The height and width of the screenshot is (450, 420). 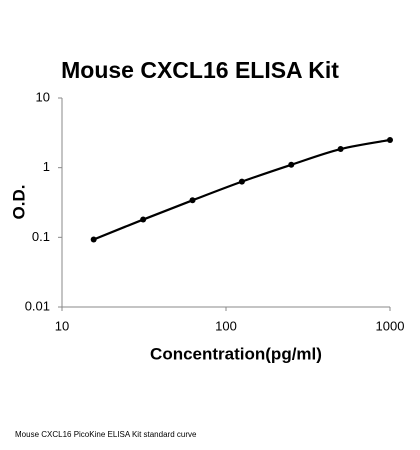 I want to click on chart-title: Mouse CXCL16 ELISA Kit, so click(x=200, y=70).